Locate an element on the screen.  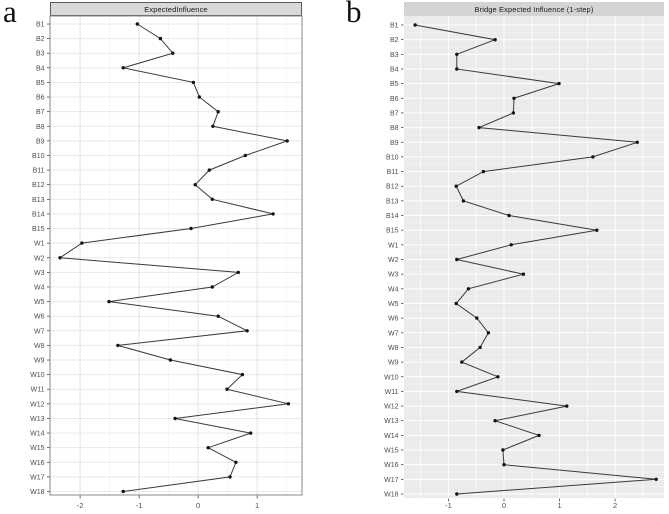
panel-a-title: ExpectedInfluence is located at coordinates (176, 9).